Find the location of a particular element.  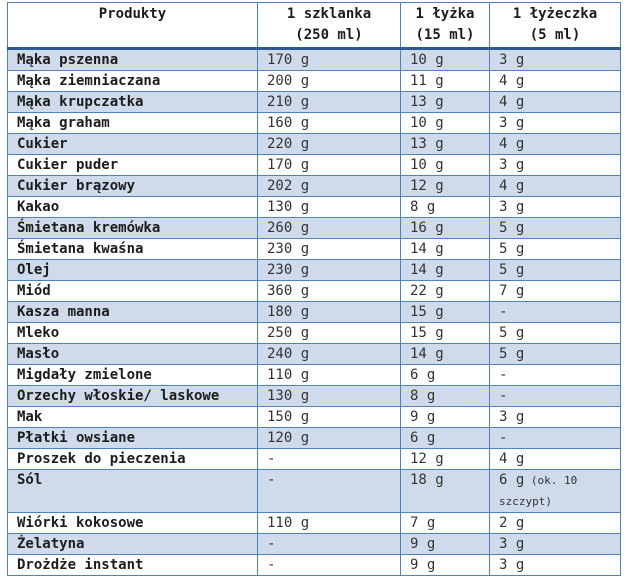

table-row: Mąka ziemniaczana 200 g 11 g 4 g is located at coordinates (314, 81).